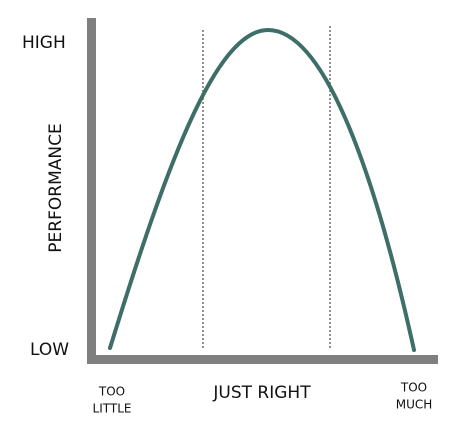  I want to click on y-low-label: LOW, so click(49, 350).